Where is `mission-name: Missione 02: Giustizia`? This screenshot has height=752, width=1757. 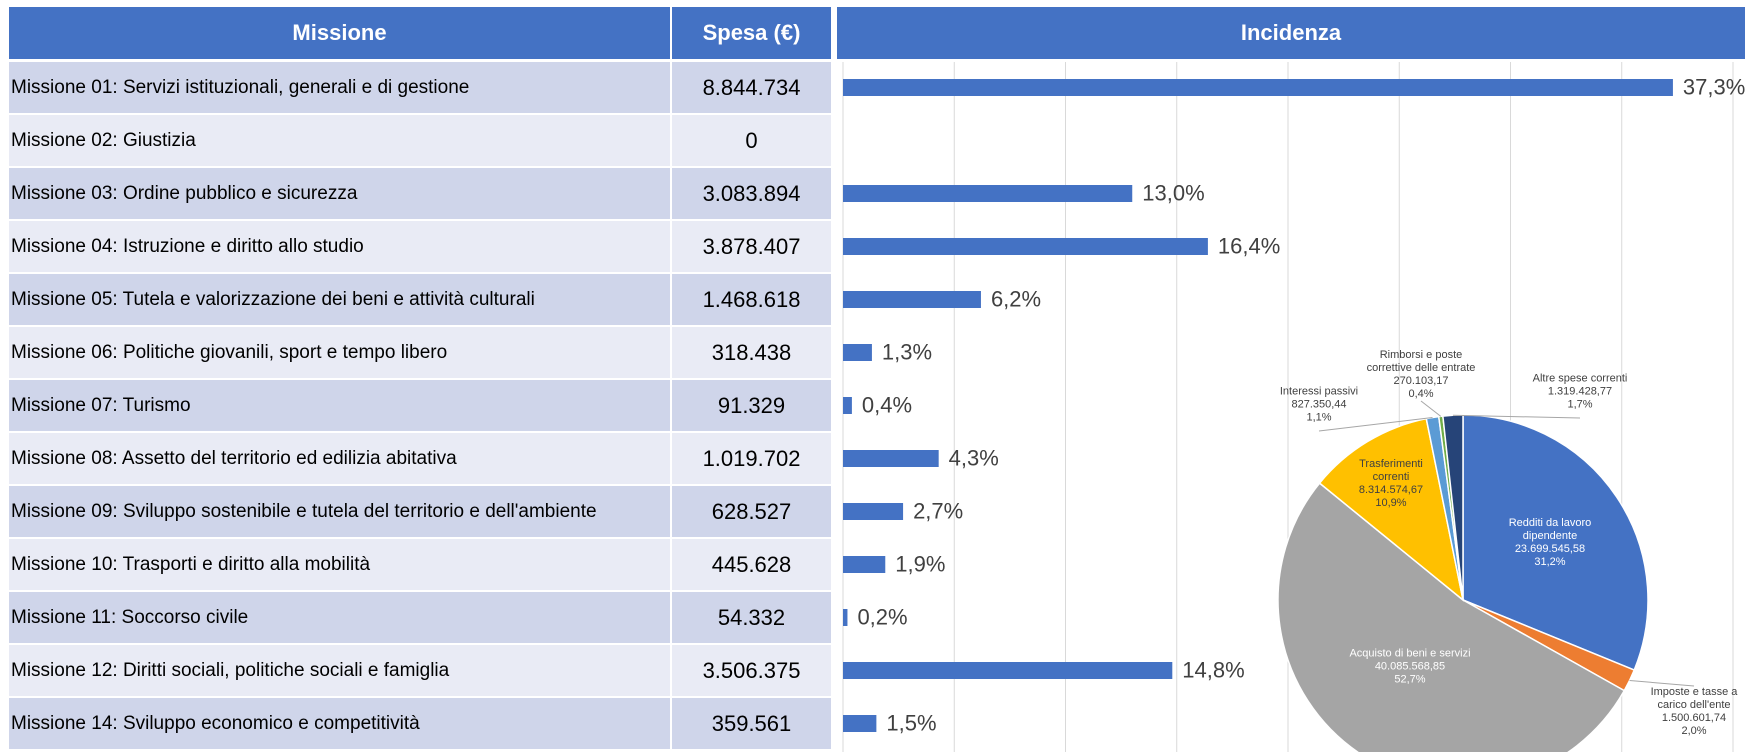
mission-name: Missione 02: Giustizia is located at coordinates (339, 140).